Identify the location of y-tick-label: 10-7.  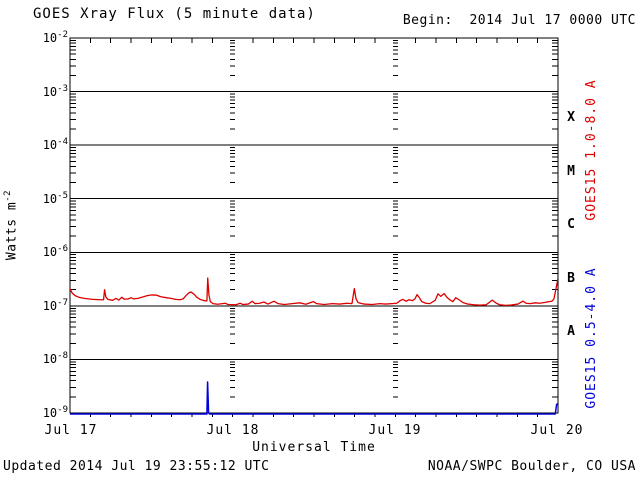
(55, 305).